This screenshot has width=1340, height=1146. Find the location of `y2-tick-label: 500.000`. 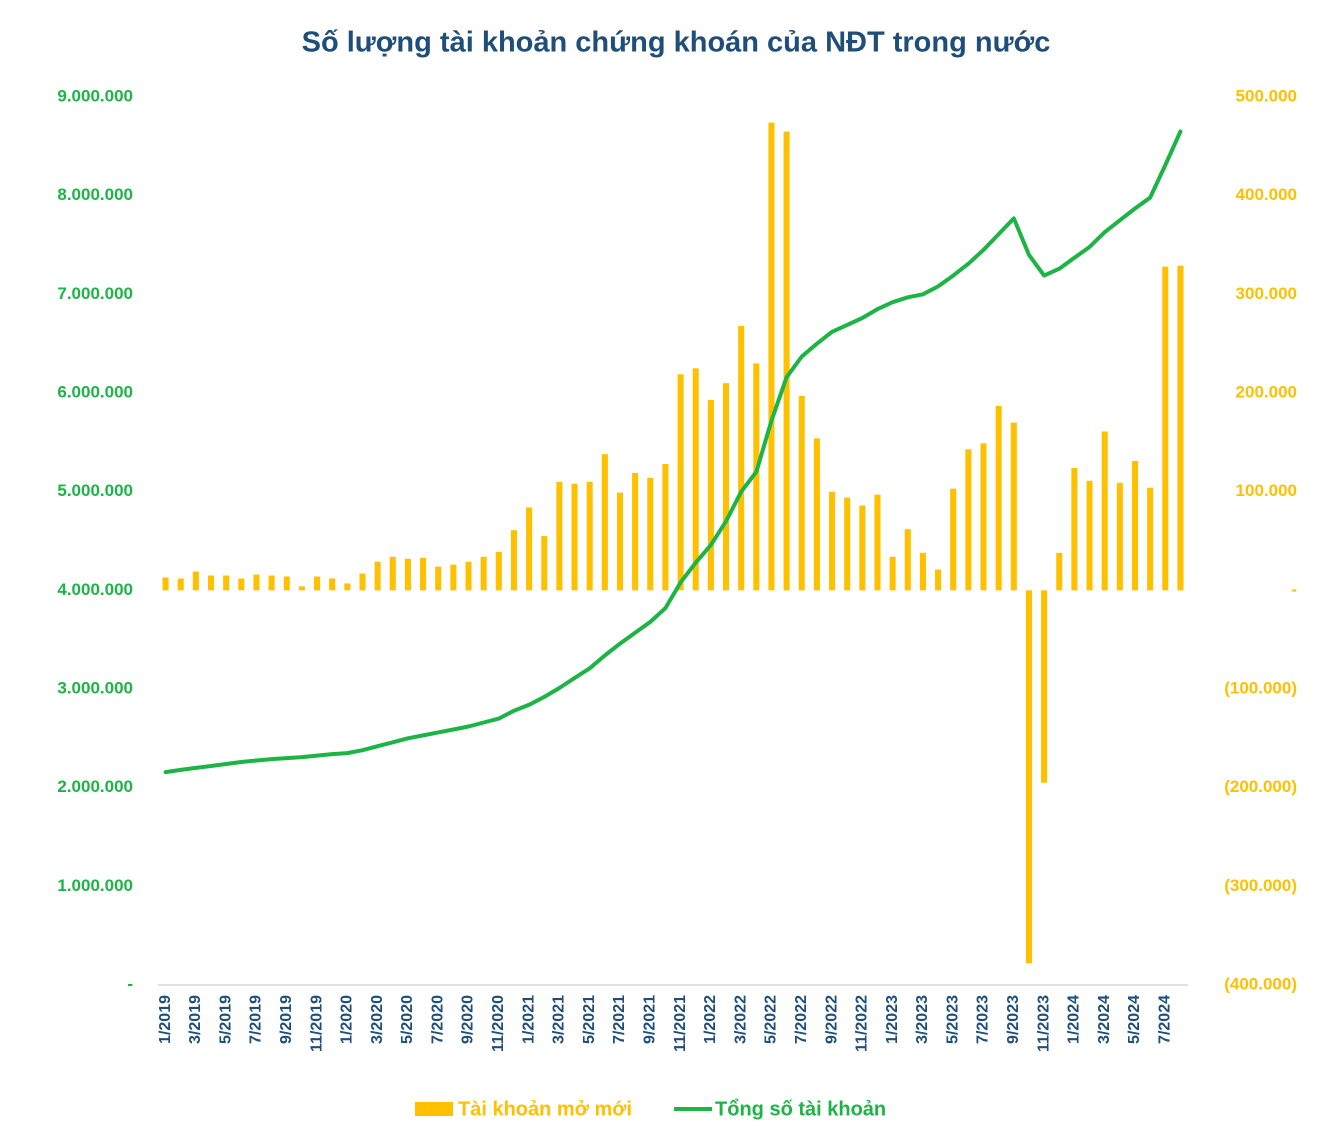

y2-tick-label: 500.000 is located at coordinates (1266, 95).